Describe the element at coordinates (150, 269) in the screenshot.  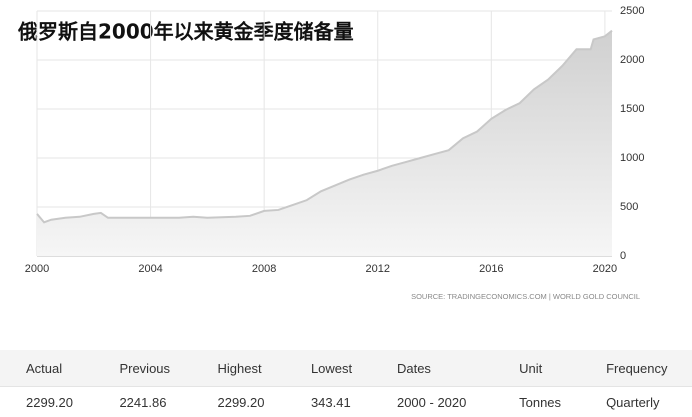
I see `x-tick-label: 2004` at that location.